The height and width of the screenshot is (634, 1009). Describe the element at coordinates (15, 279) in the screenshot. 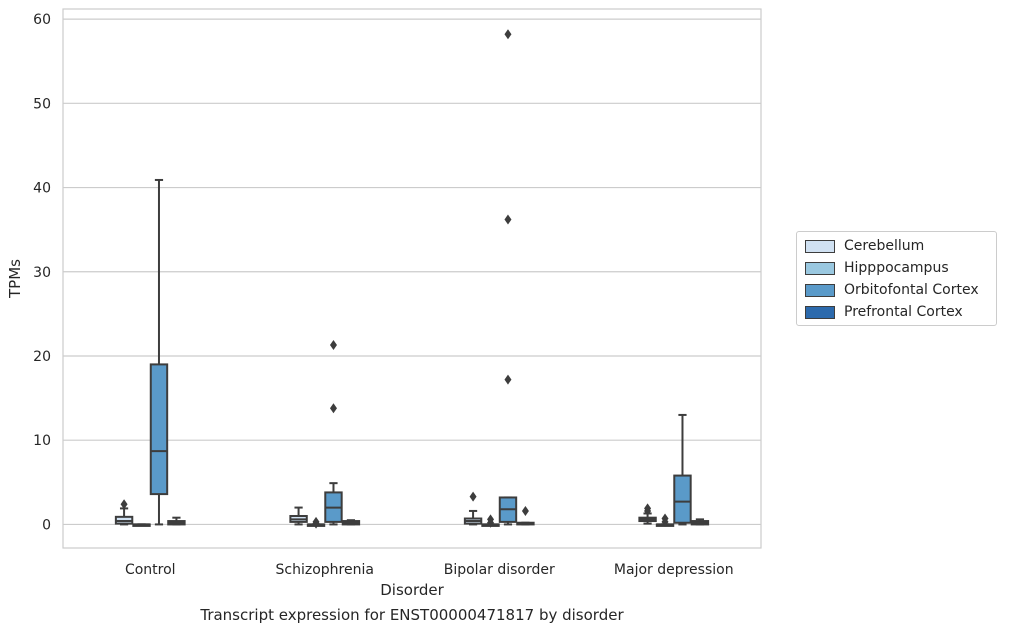

I see `y-axis-label: TPMs` at that location.